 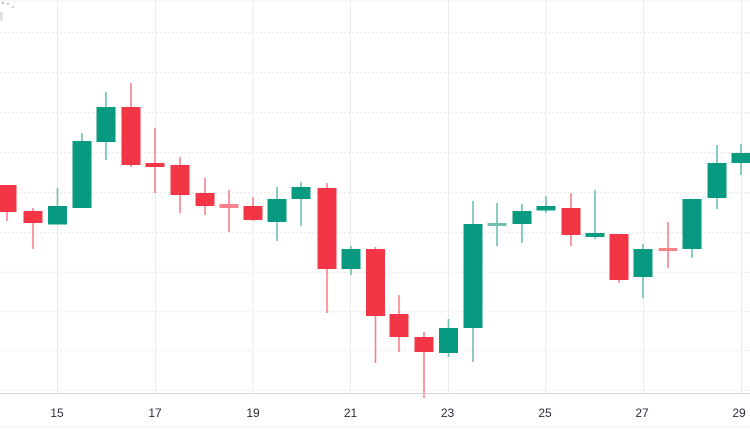 What do you see at coordinates (155, 413) in the screenshot?
I see `time-axis-label: 17` at bounding box center [155, 413].